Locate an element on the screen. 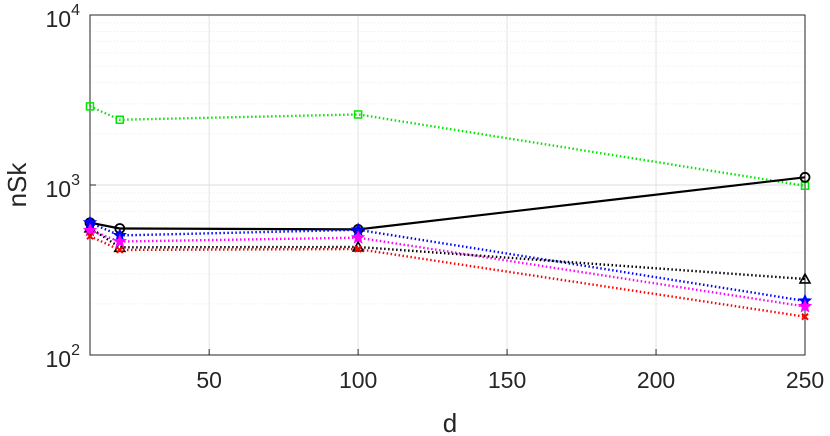 This screenshot has width=830, height=436. y-tick-label: 10⁴ is located at coordinates (63, 17).